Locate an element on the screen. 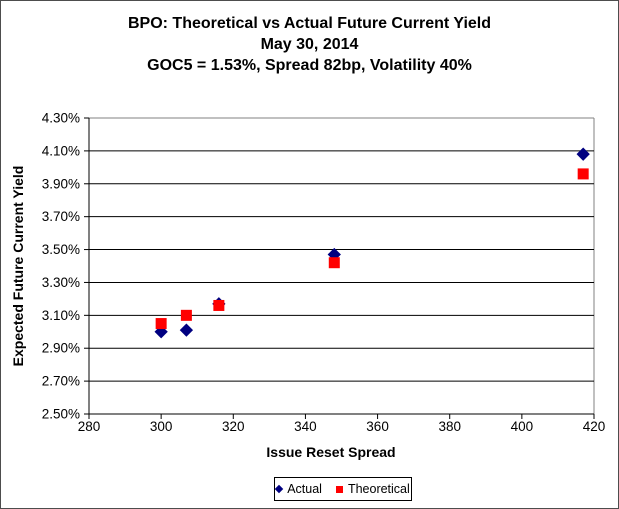  y-axis-title: Expected Future Current Yield is located at coordinates (18, 266).